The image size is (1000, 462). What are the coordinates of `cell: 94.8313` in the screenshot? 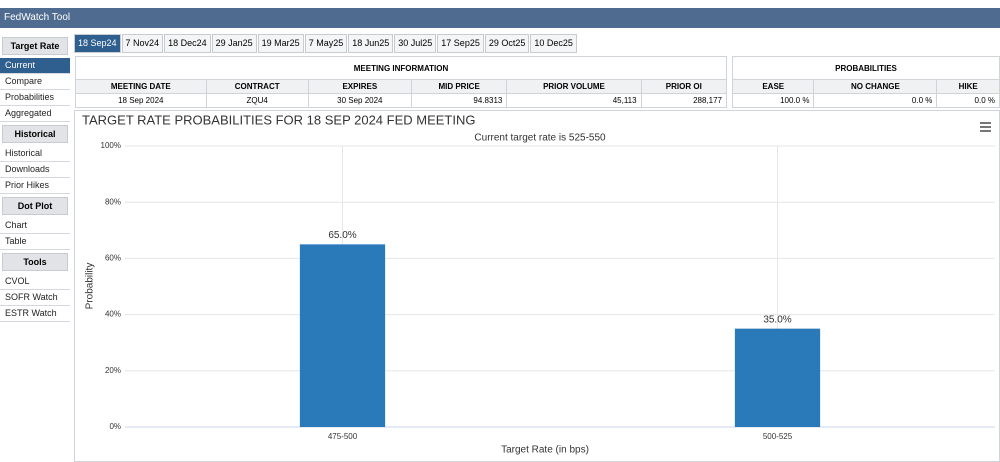 It's located at (459, 100).